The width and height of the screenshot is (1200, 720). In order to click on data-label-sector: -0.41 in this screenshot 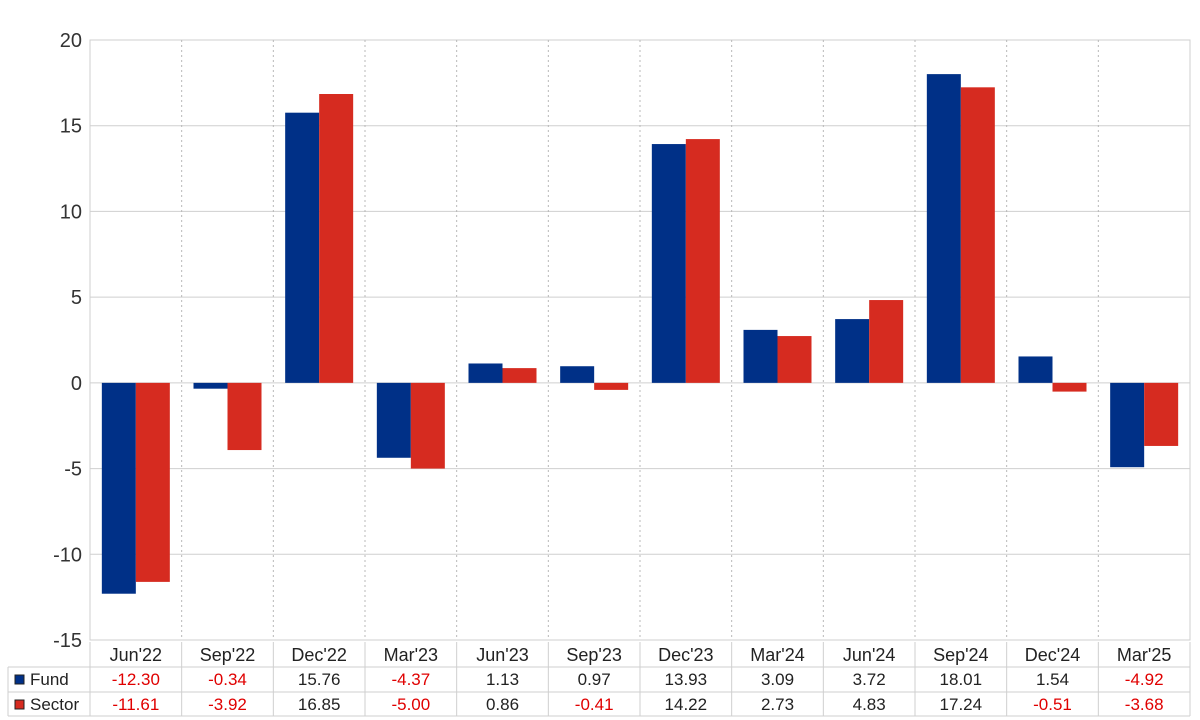, I will do `click(594, 704)`.